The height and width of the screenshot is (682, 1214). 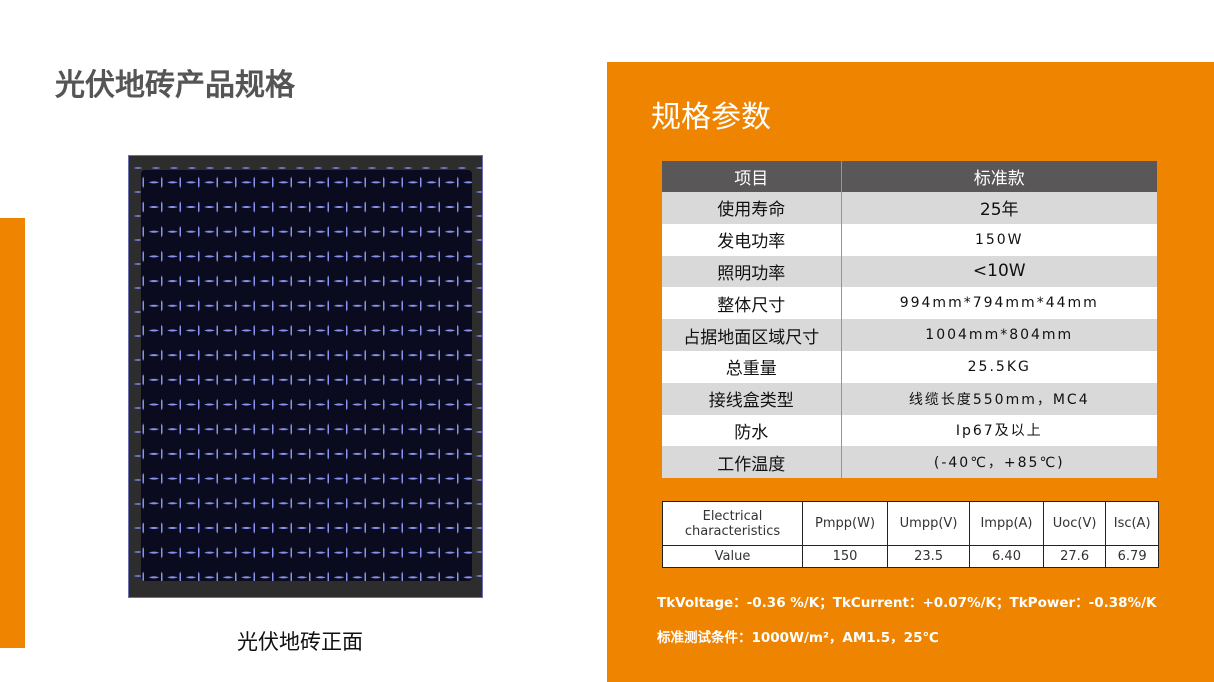 What do you see at coordinates (999, 303) in the screenshot?
I see `spec-value: 994mm*794mm*44mm` at bounding box center [999, 303].